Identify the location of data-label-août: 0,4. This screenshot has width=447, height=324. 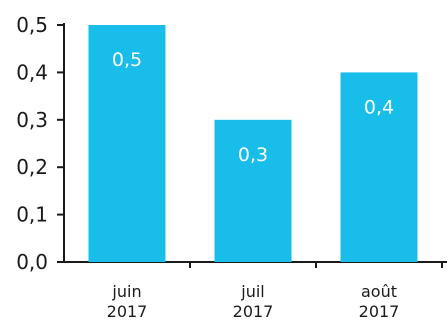
(379, 107).